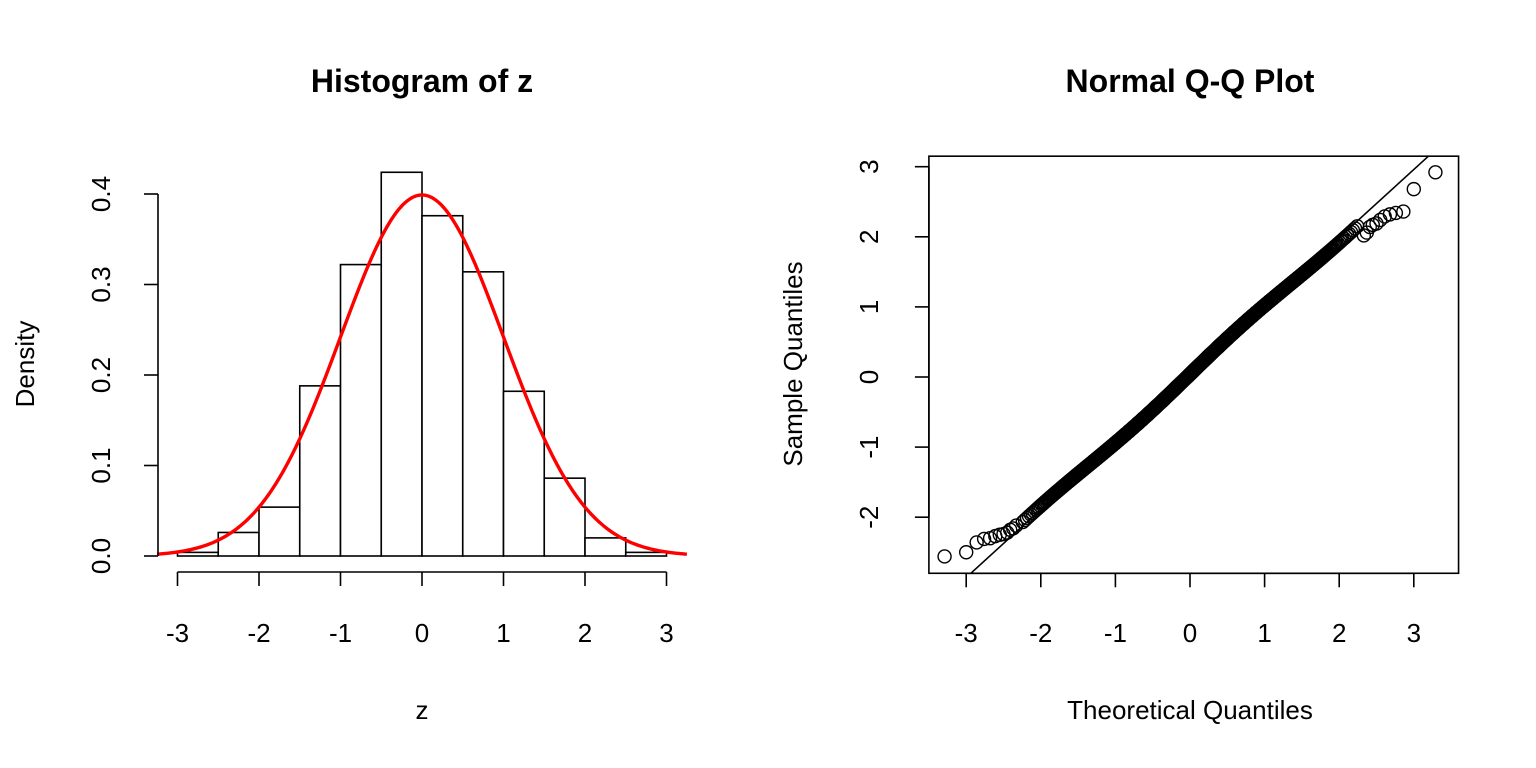  Describe the element at coordinates (101, 375) in the screenshot. I see `histogram-y-tick-label: 0.2` at that location.